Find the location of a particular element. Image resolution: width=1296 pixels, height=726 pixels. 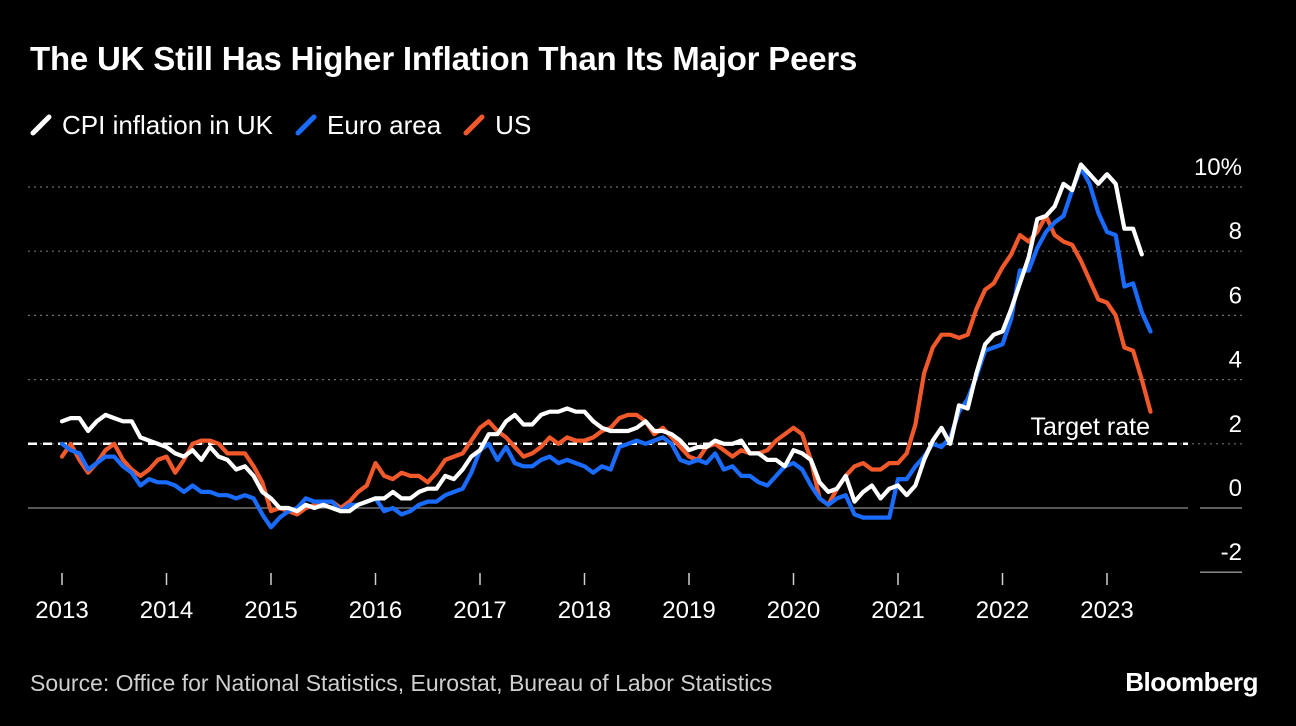

x-tick-label: 2019 is located at coordinates (688, 610).